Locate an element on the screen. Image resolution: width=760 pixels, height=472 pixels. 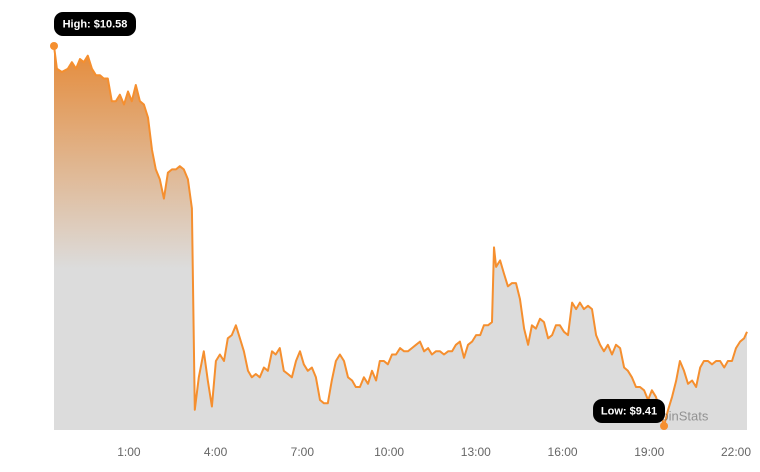
high-label: High: $10.58 is located at coordinates (95, 24).